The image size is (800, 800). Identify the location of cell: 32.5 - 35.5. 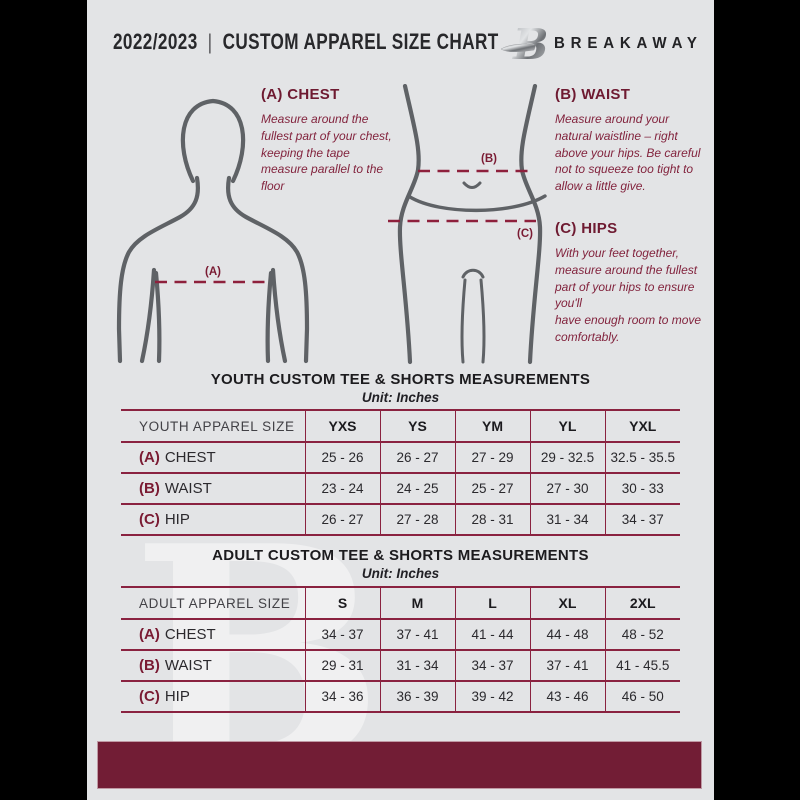
(642, 457).